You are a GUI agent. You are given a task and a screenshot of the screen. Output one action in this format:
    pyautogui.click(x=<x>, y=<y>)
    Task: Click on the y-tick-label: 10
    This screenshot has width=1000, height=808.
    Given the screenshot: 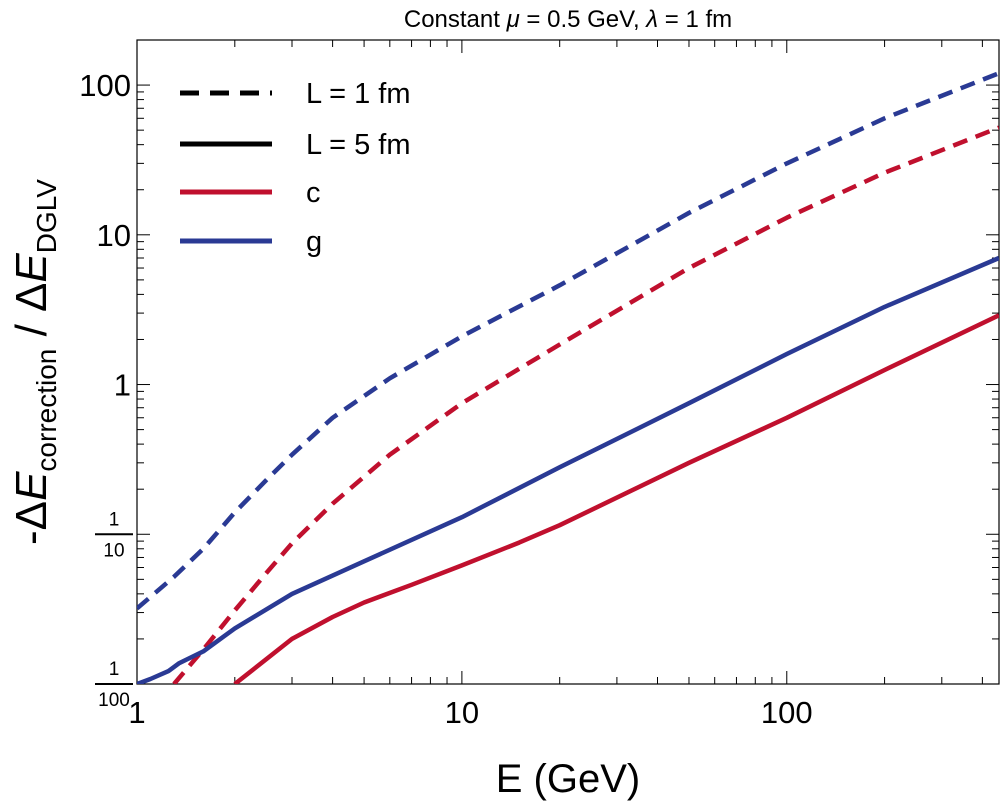 What is the action you would take?
    pyautogui.click(x=114, y=235)
    